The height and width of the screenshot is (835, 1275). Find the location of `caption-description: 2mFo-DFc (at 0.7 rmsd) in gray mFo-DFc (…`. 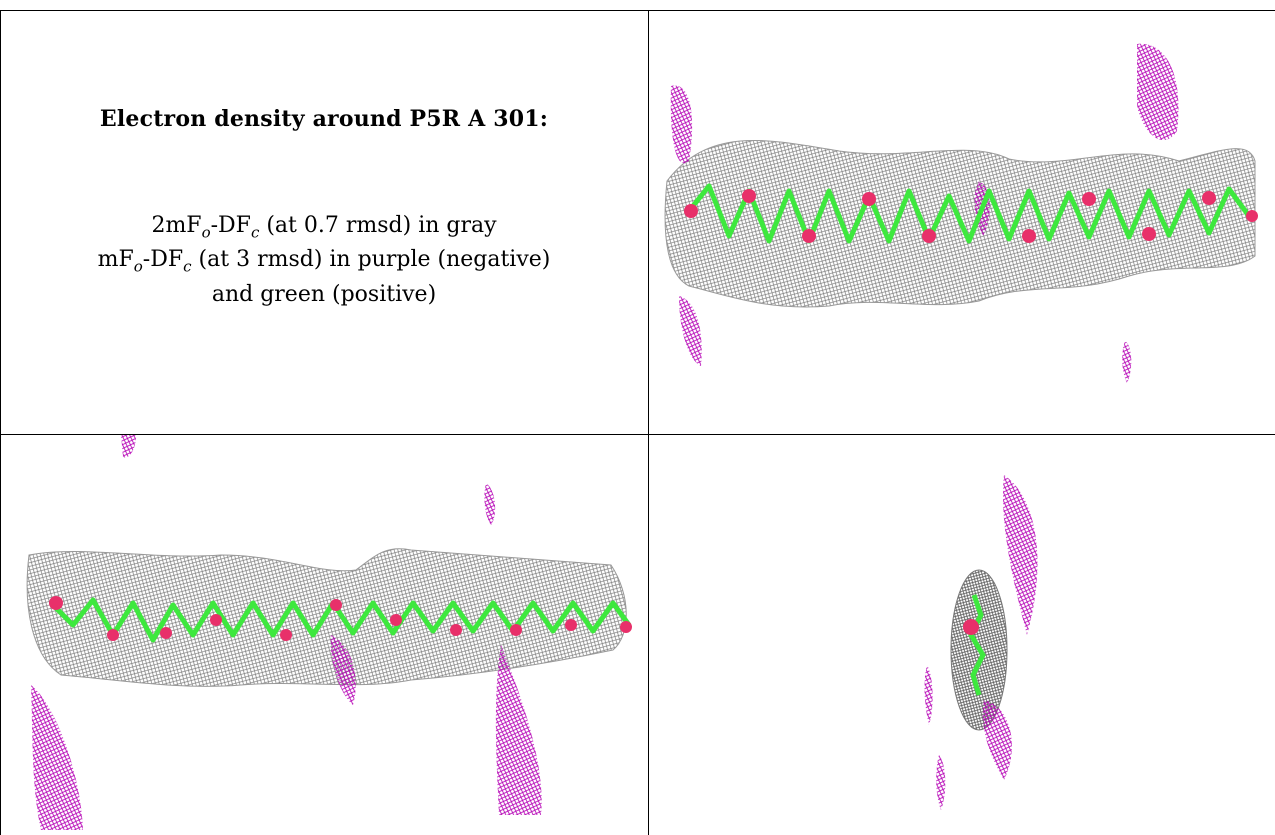

caption-description: 2mFo-DFc (at 0.7 rmsd) in gray mFo-DFc (… is located at coordinates (324, 260).